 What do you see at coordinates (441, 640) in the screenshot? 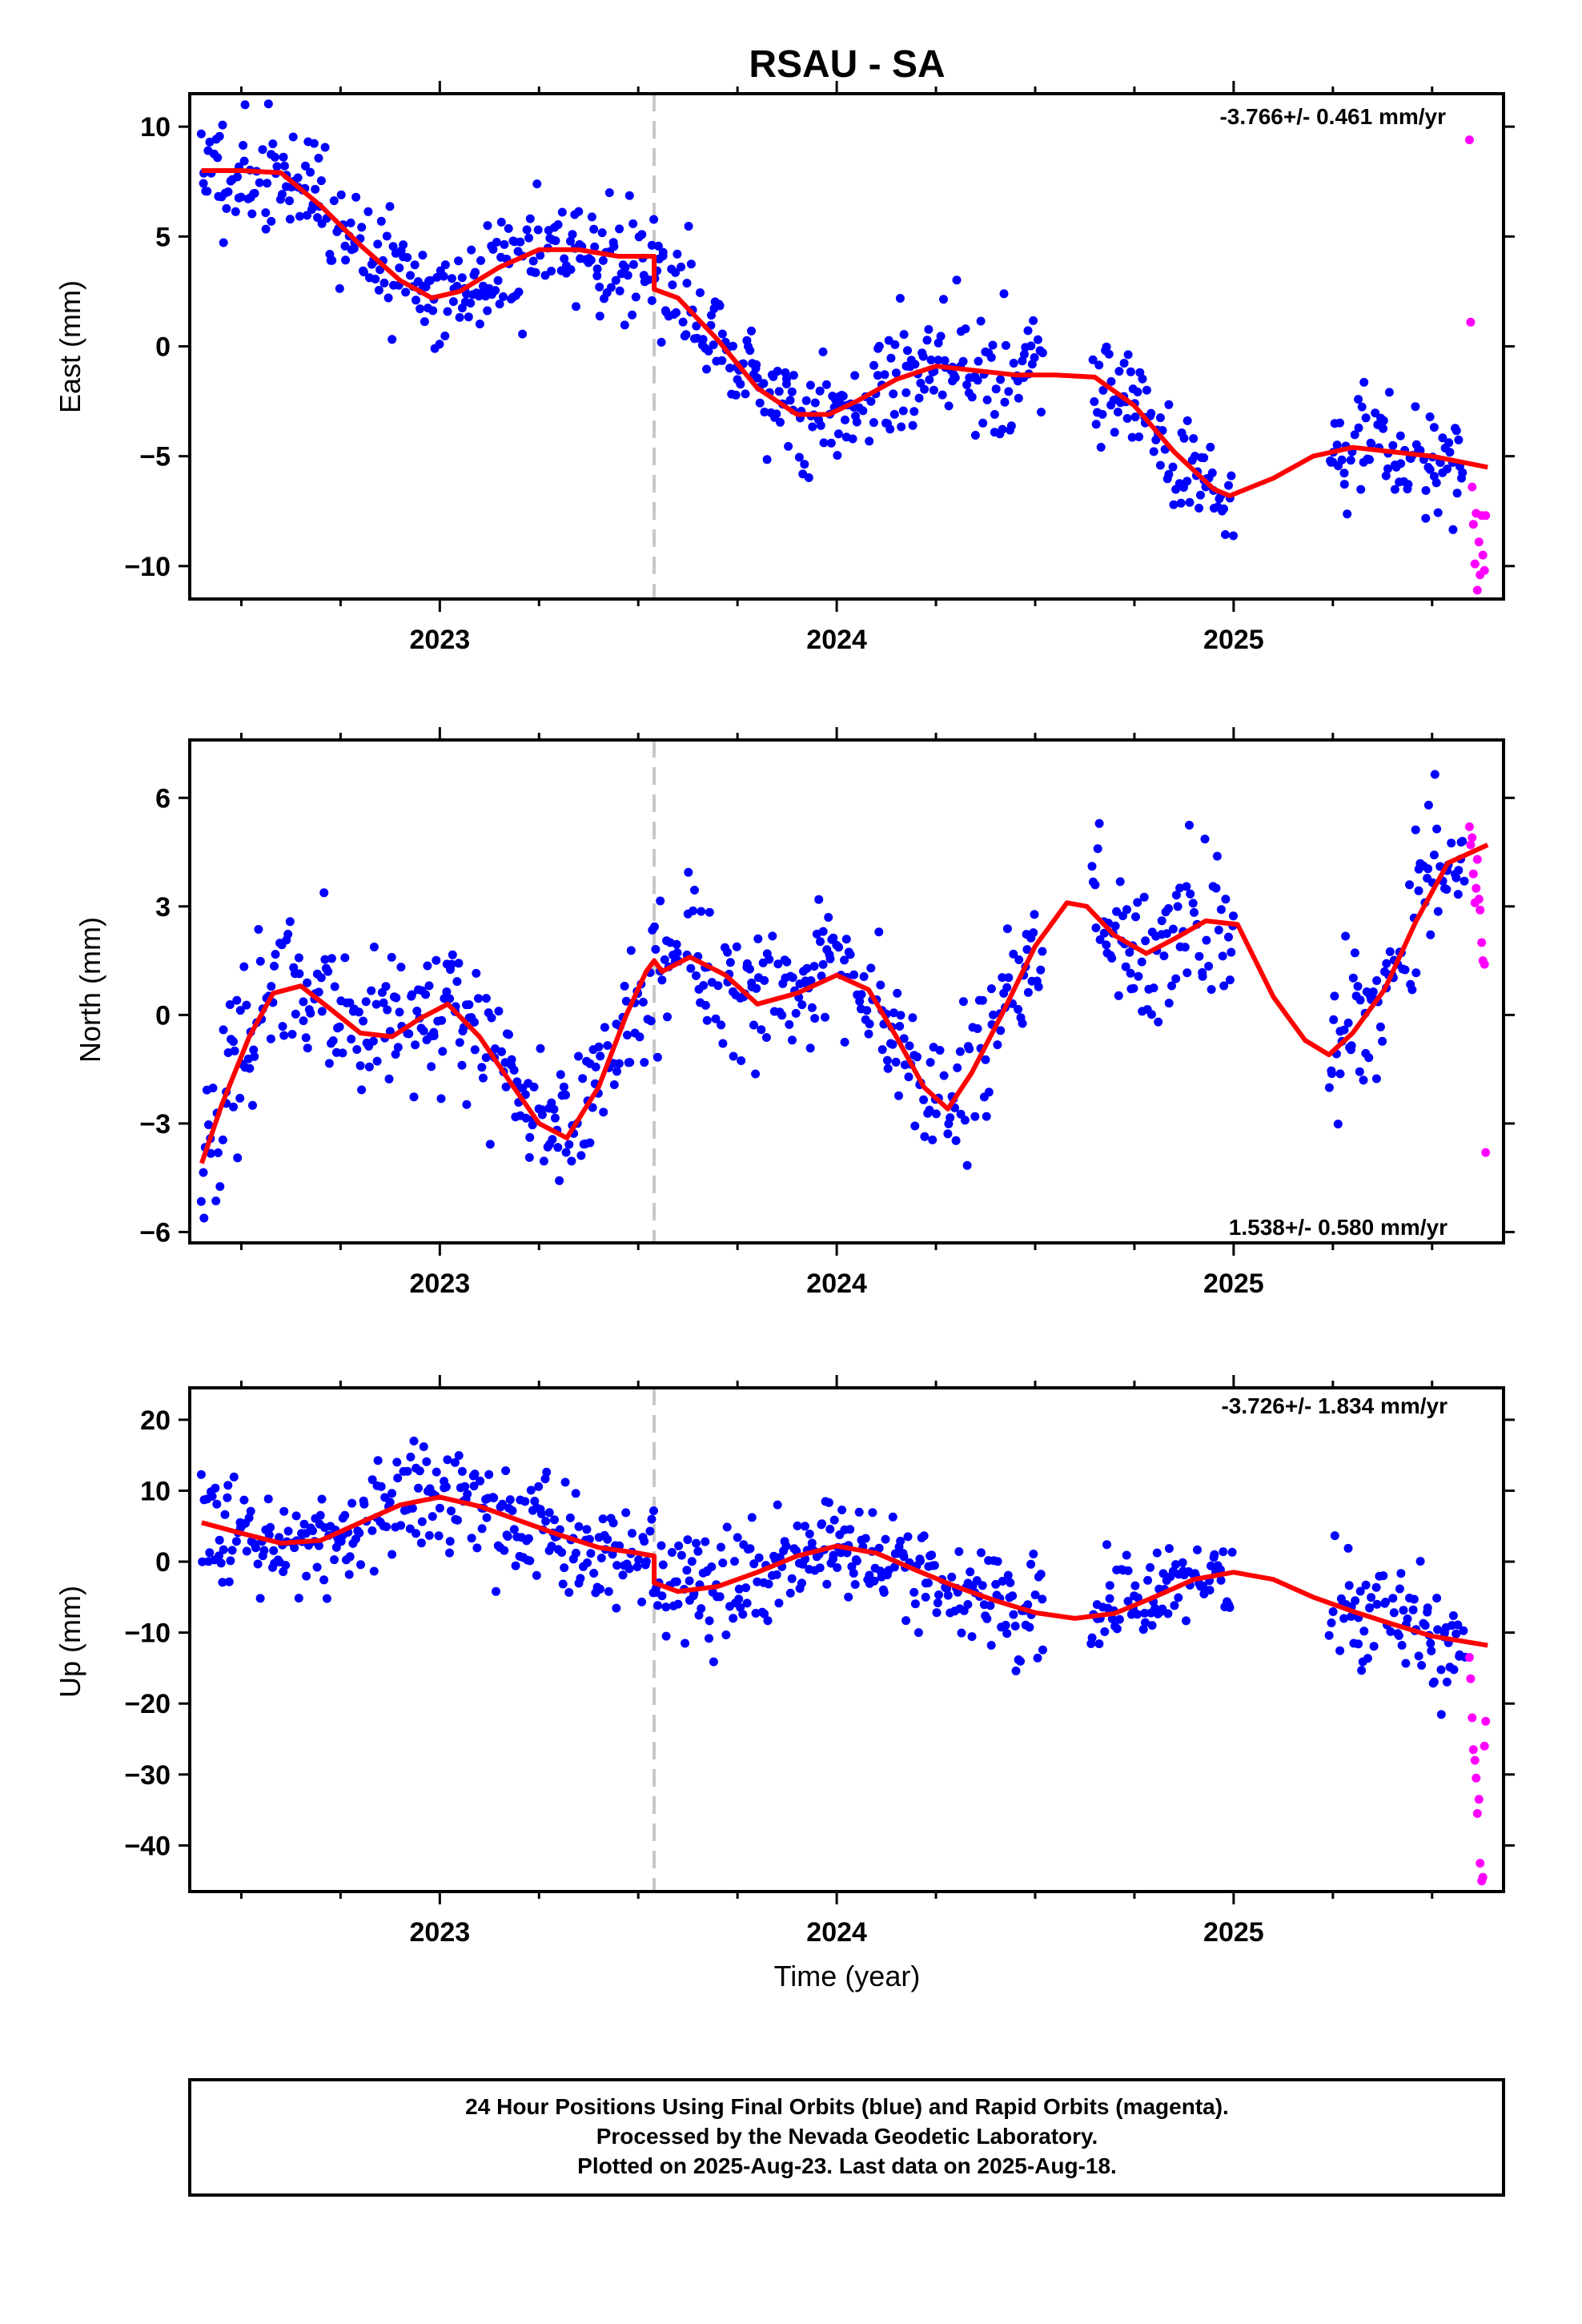
I see `east-xtick-label: 2023` at bounding box center [441, 640].